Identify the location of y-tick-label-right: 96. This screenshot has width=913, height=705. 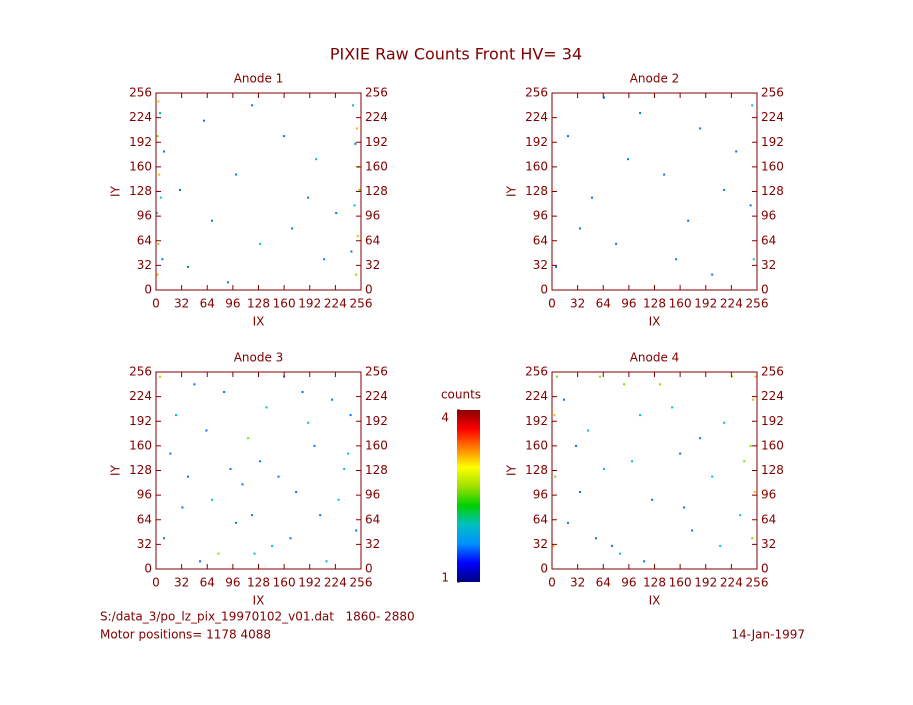
(372, 216).